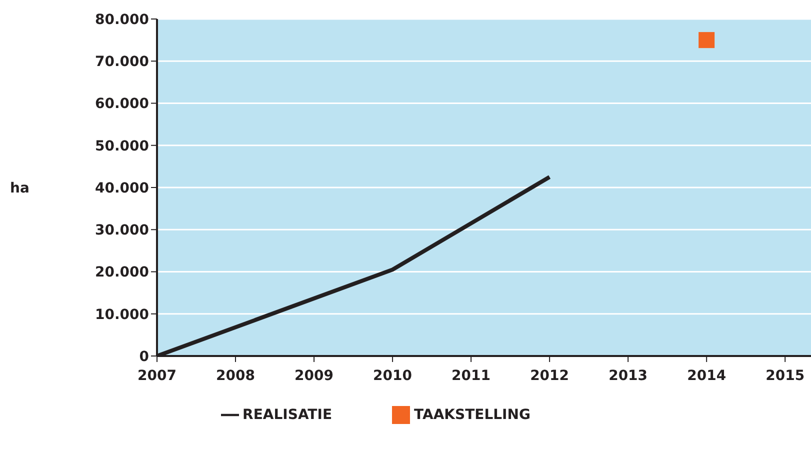 The width and height of the screenshot is (811, 454). What do you see at coordinates (122, 20) in the screenshot?
I see `y-tick-label: 80.000` at bounding box center [122, 20].